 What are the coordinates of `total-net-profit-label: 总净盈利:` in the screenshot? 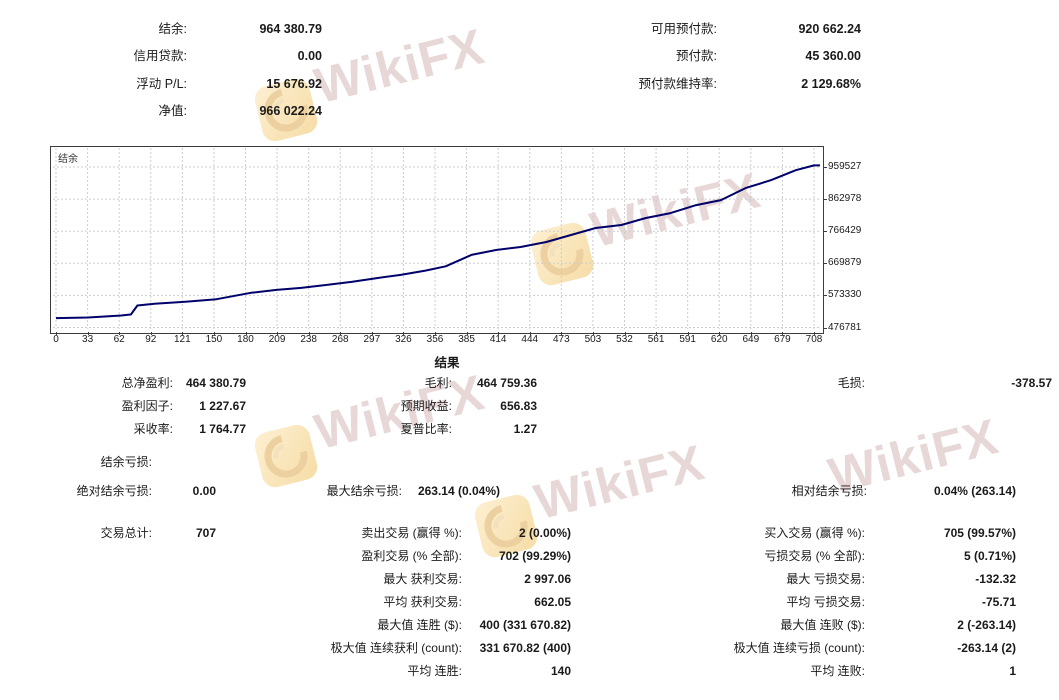 It's located at (147, 383).